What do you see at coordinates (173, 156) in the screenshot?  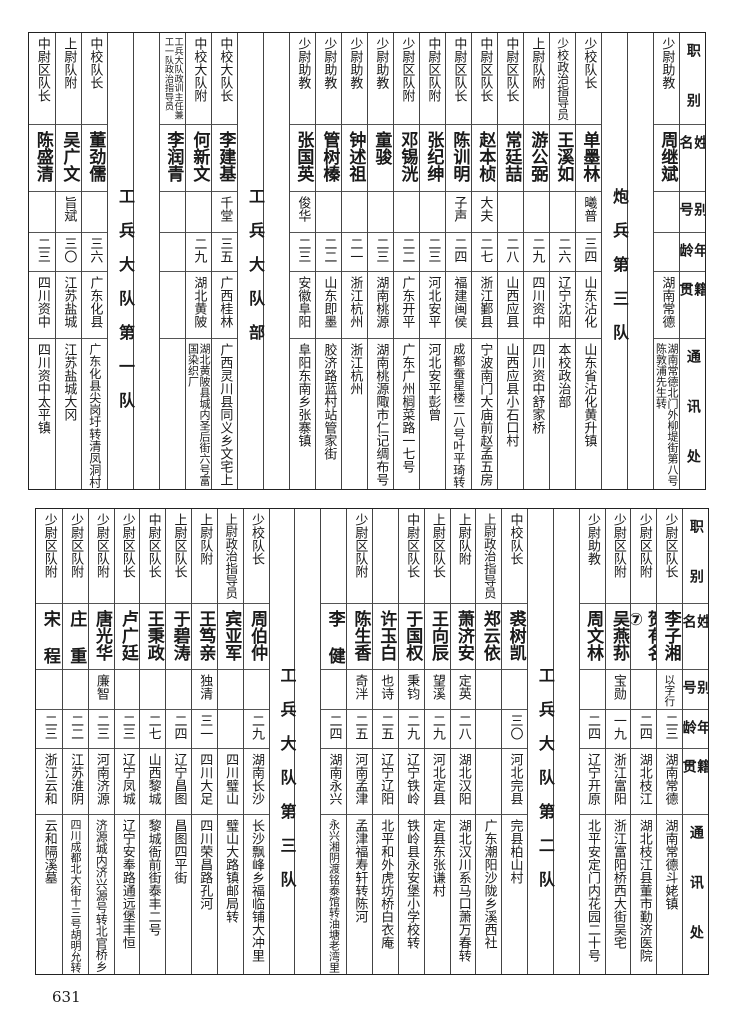 I see `name-text: 李润青` at bounding box center [173, 156].